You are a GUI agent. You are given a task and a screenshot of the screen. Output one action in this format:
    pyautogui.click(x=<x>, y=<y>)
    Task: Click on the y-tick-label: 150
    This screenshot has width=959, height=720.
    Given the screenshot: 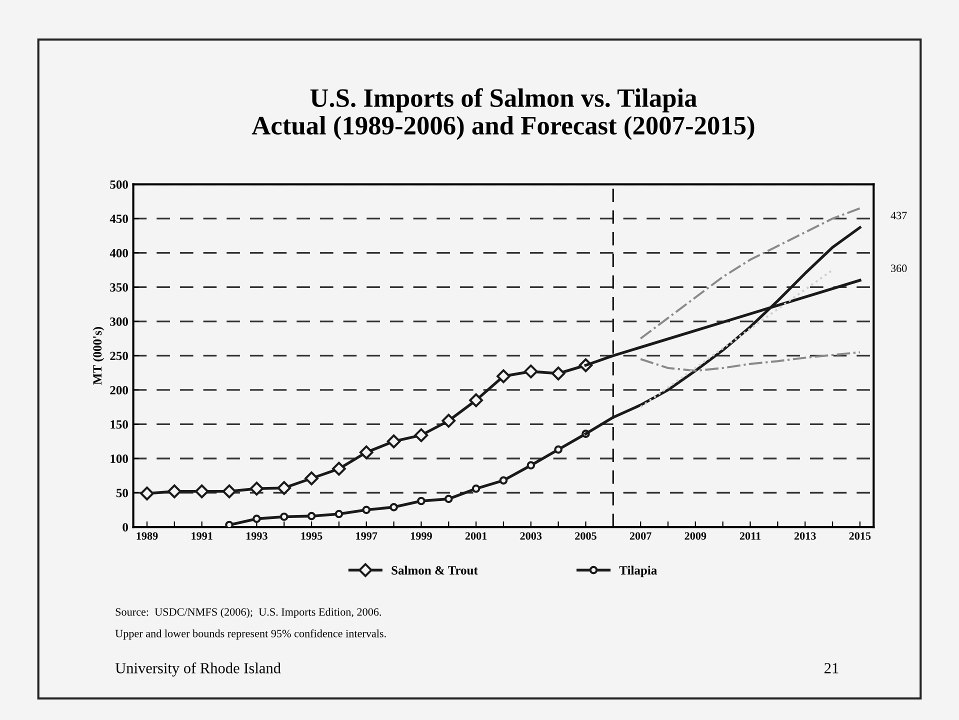 What is the action you would take?
    pyautogui.click(x=119, y=424)
    